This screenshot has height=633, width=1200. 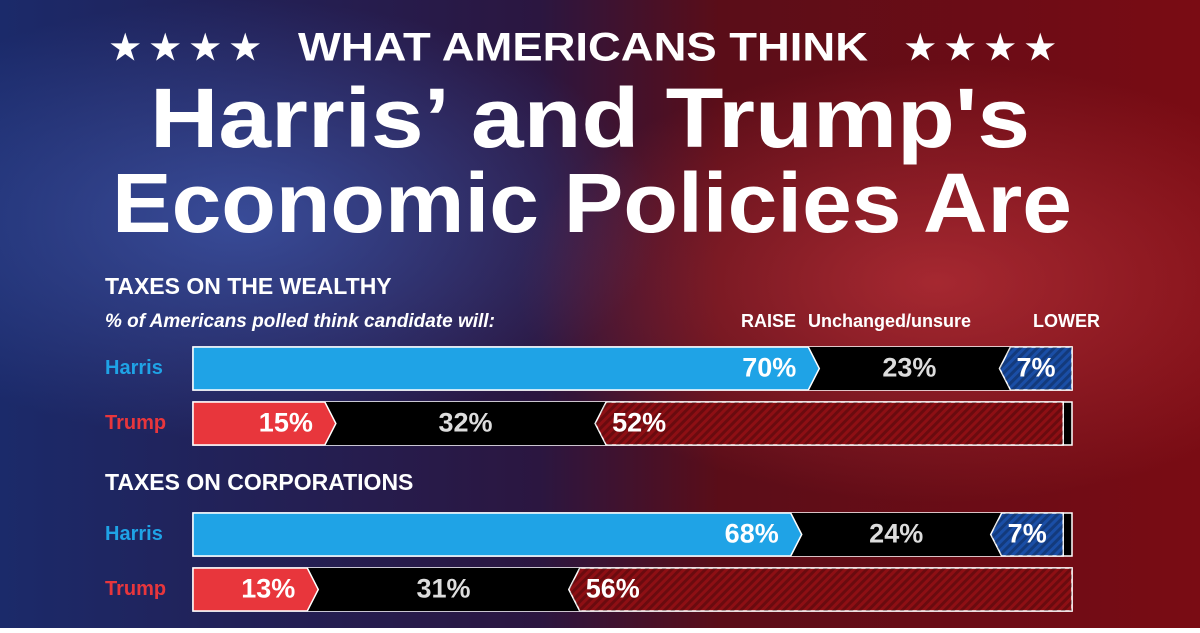 I want to click on value-label: 32%, so click(x=465, y=423).